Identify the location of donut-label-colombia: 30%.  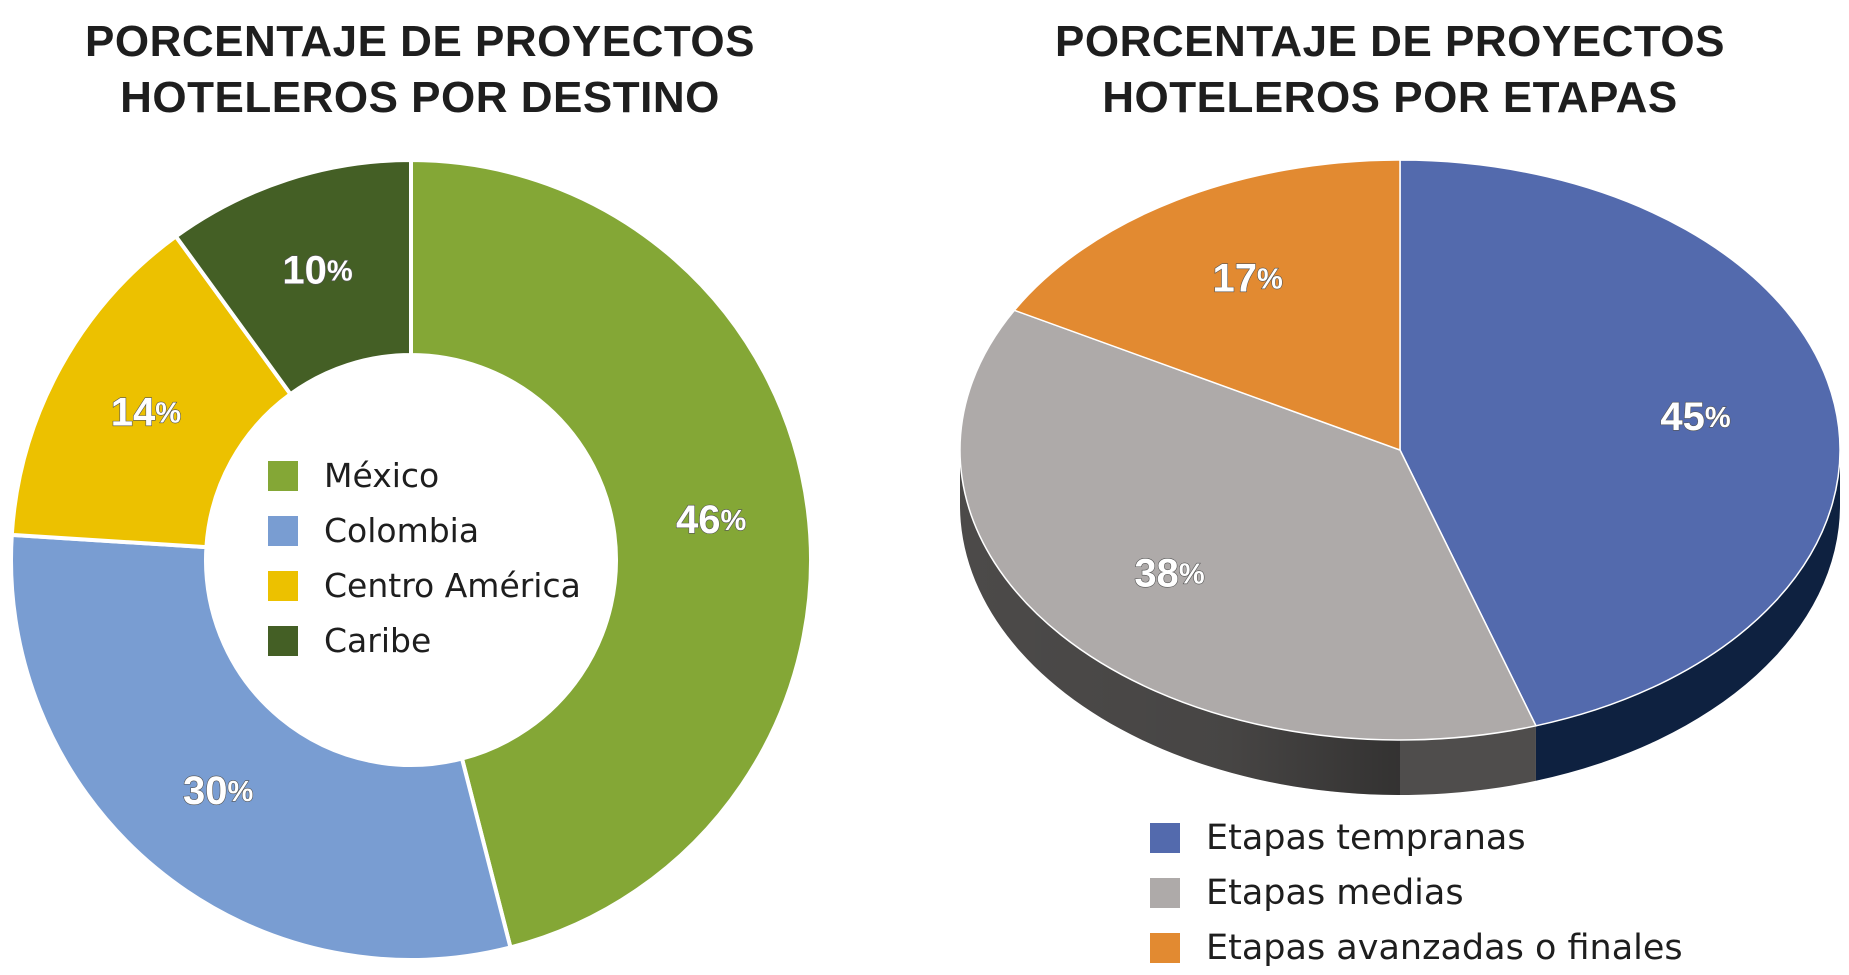
(218, 791).